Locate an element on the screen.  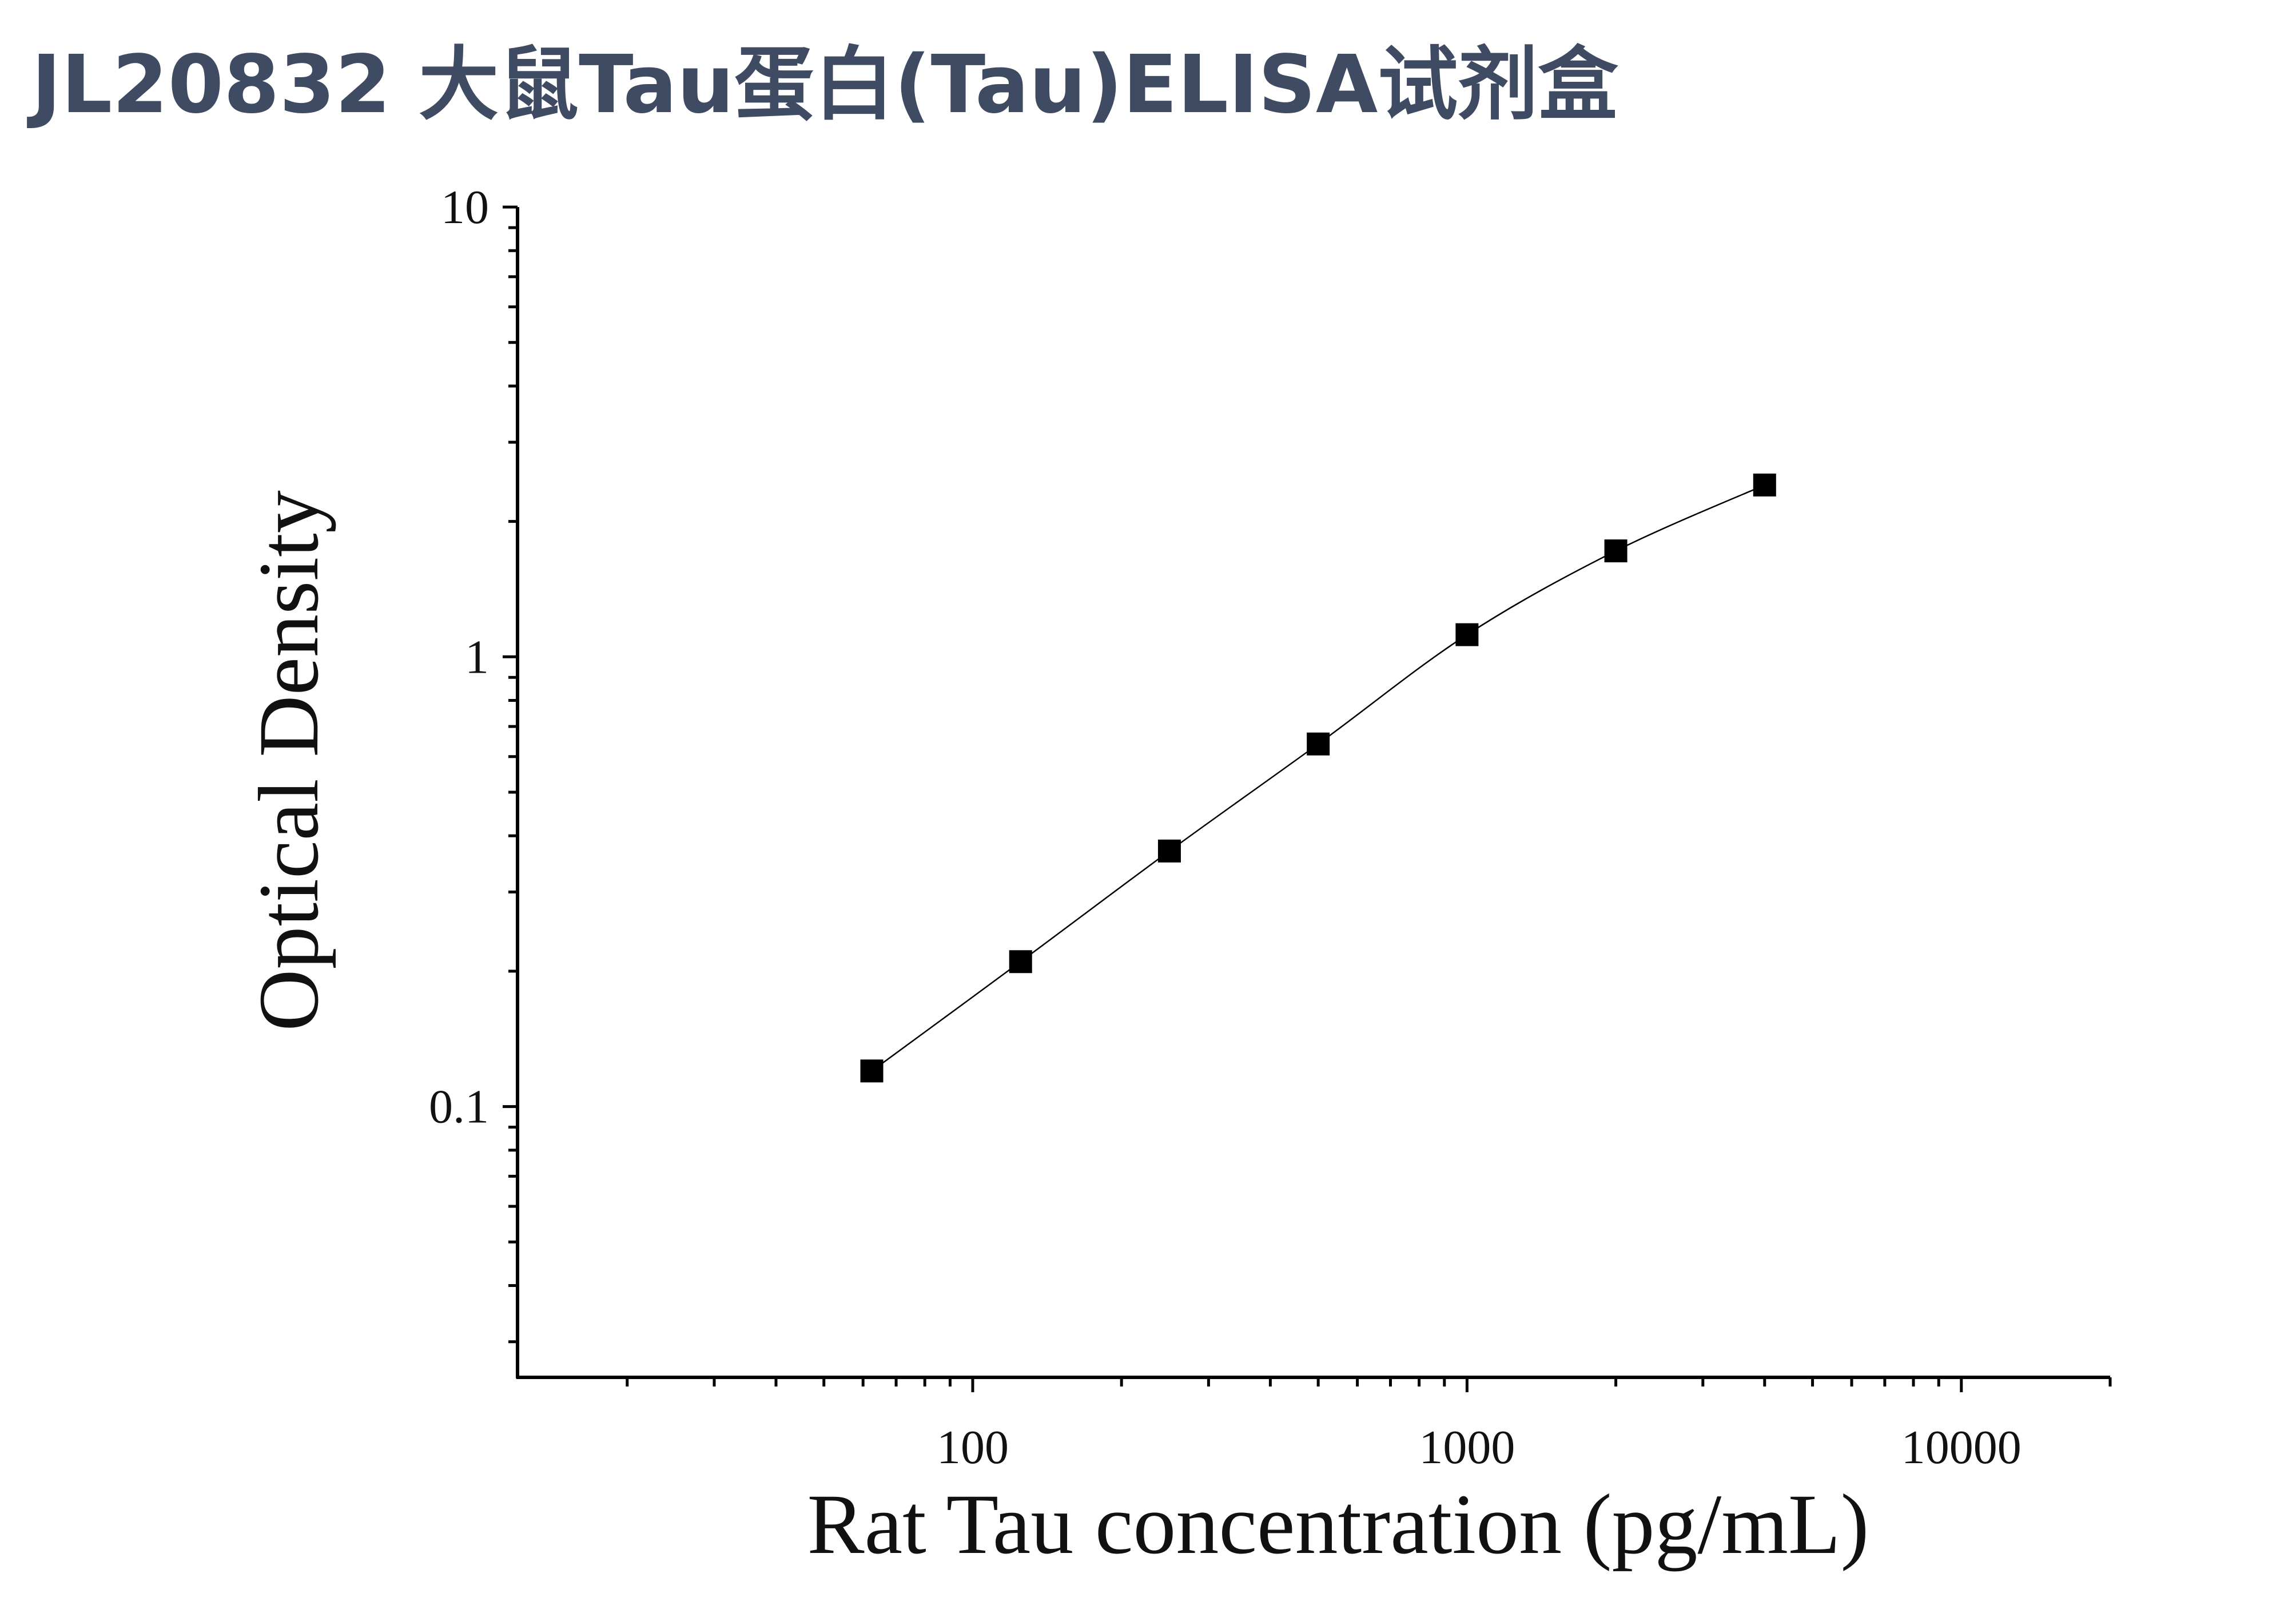
y-tick-label: 1 is located at coordinates (477, 657).